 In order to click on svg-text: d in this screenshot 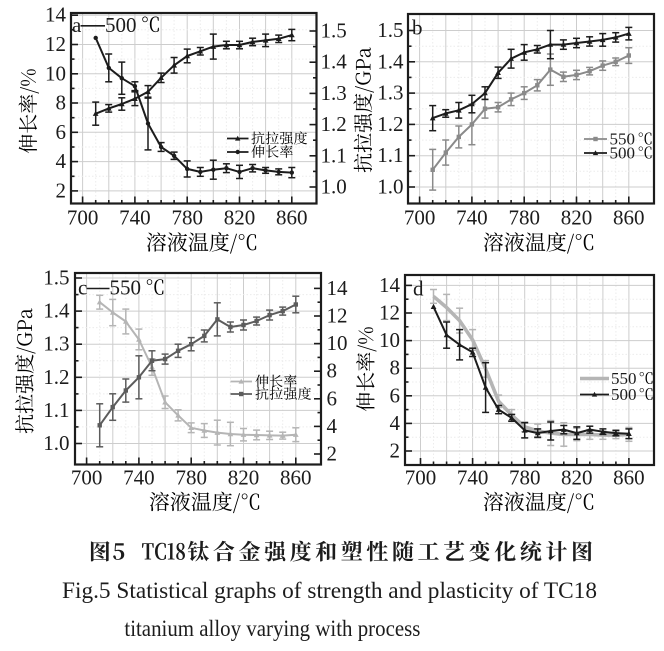, I will do `click(418, 289)`.